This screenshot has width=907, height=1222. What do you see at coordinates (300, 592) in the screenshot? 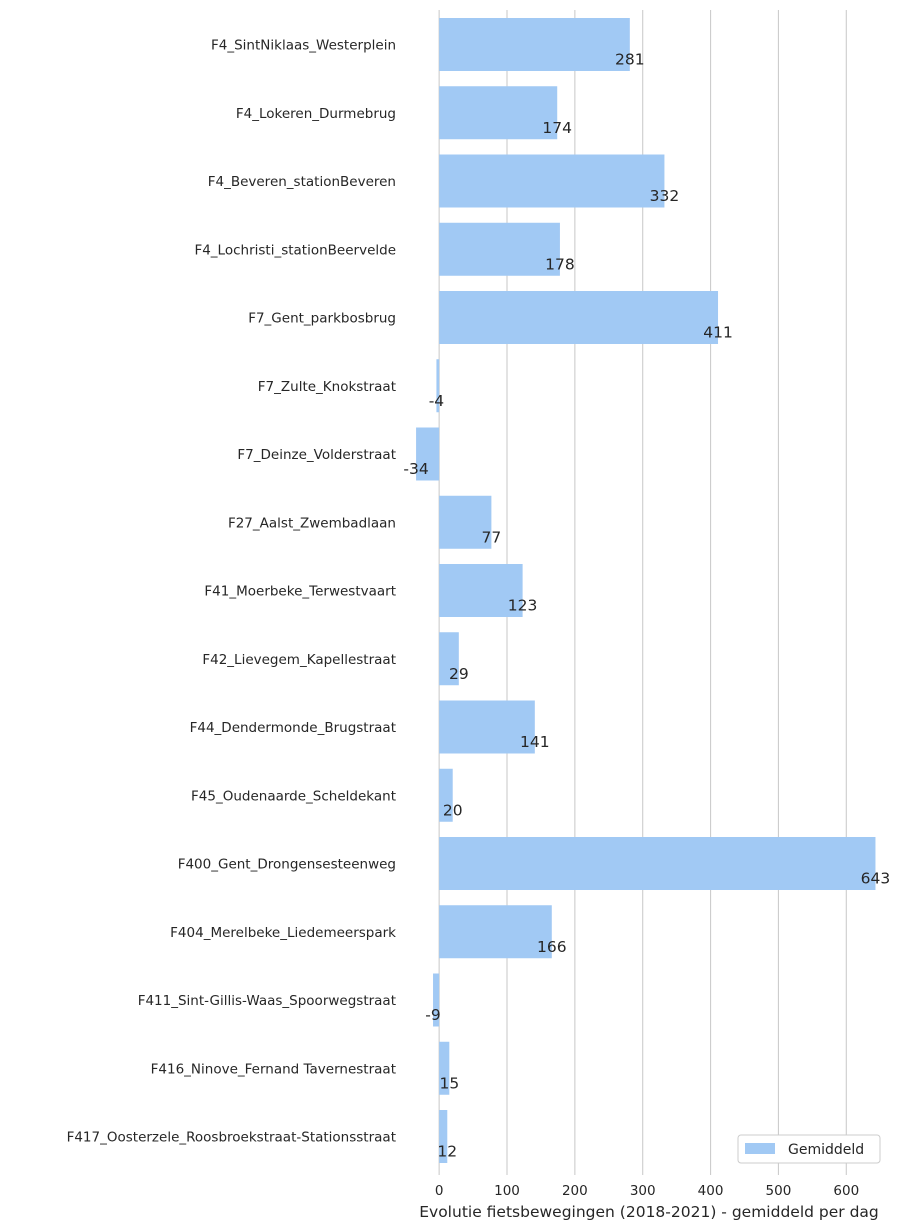
I see `category-label: F41_Moerbeke_Terwestvaart` at bounding box center [300, 592].